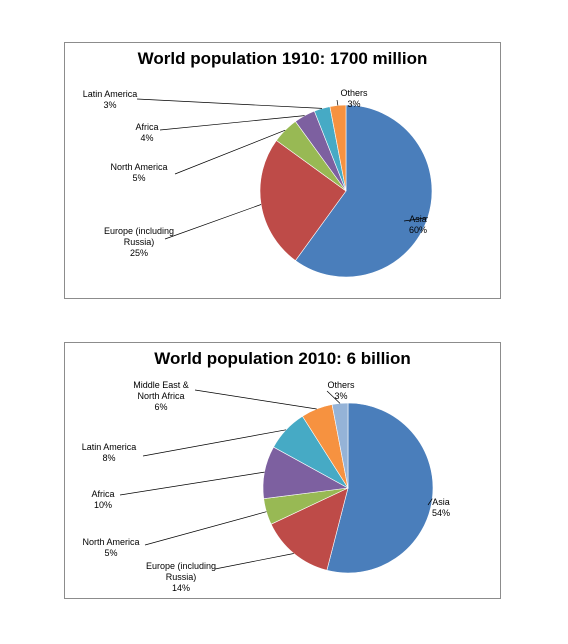 The width and height of the screenshot is (568, 644). Describe the element at coordinates (282, 58) in the screenshot. I see `chart-title-1910: World population 1910: 1700 million` at that location.